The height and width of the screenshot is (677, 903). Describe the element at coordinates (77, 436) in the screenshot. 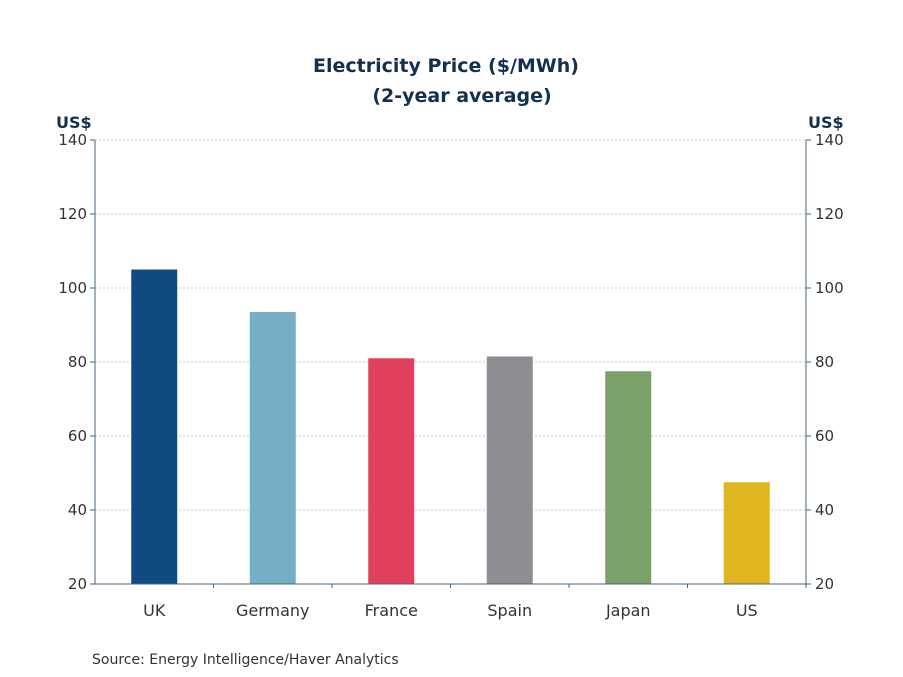

I see `left-tick-label: 60` at that location.